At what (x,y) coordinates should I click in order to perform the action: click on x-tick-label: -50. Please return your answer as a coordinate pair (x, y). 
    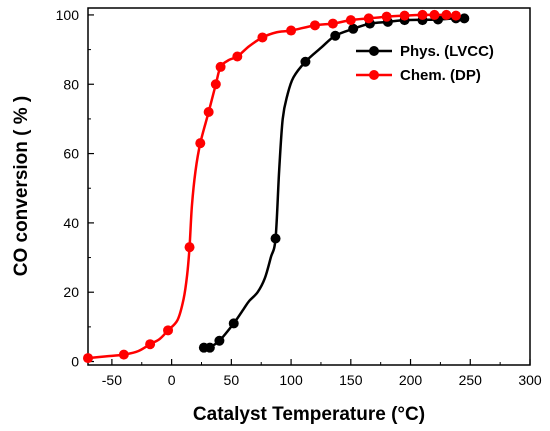
    Looking at the image, I should click on (112, 380).